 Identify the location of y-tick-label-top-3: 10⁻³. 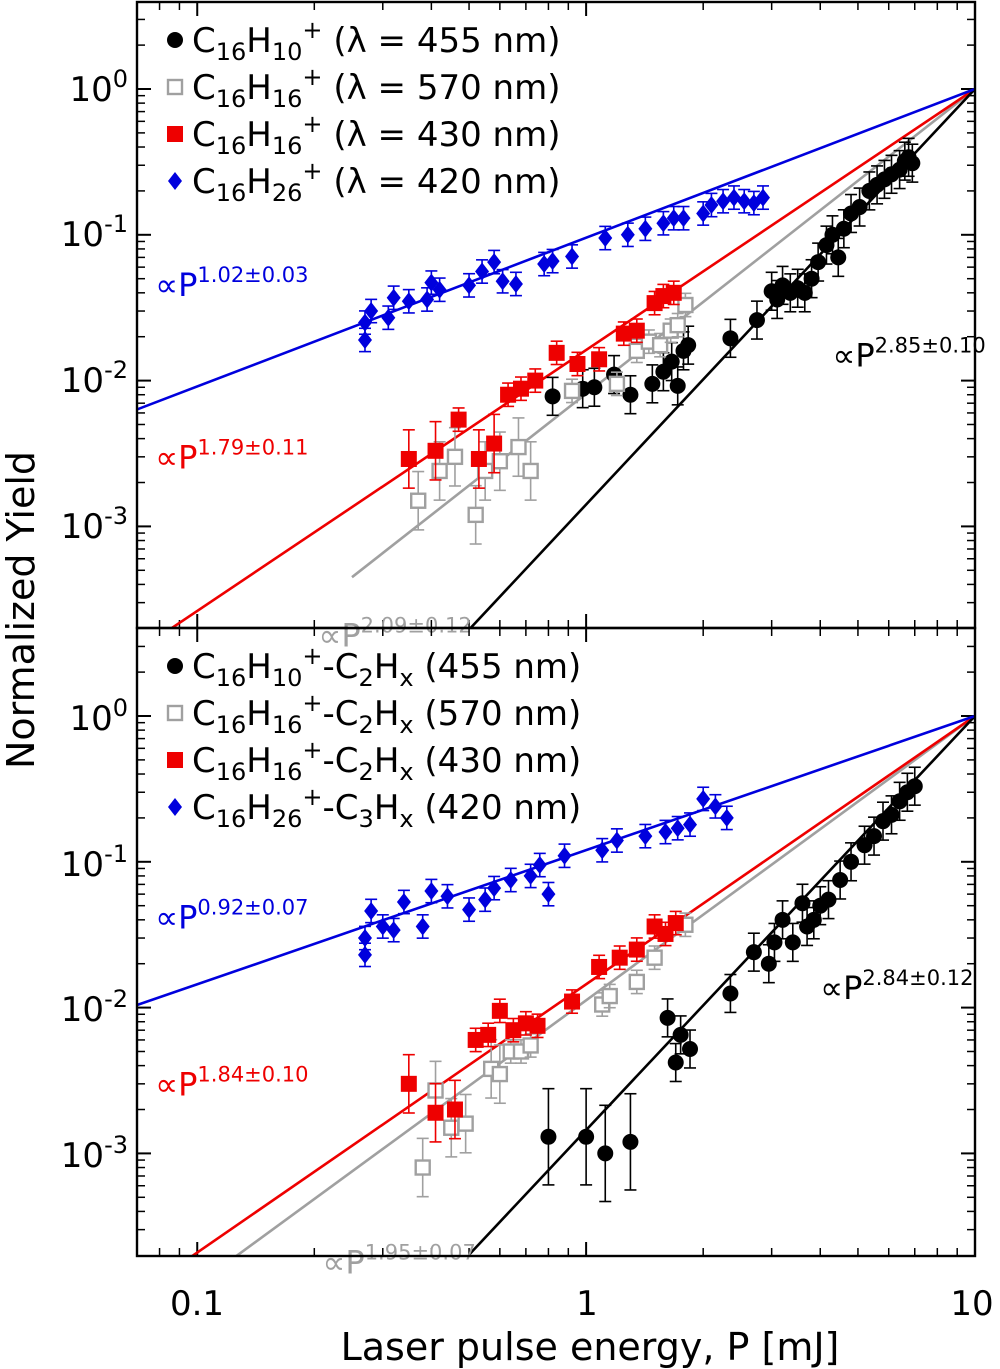
(94, 524).